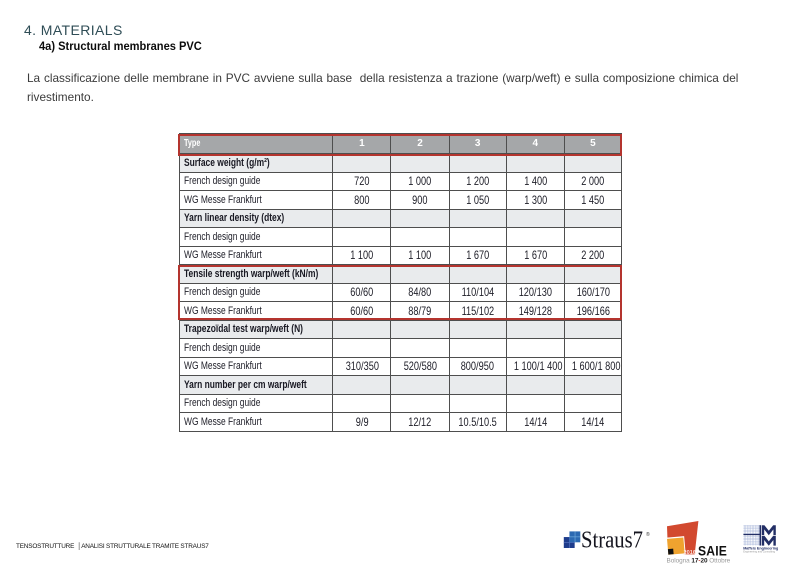  I want to click on svg-text: Straus7, so click(612, 541).